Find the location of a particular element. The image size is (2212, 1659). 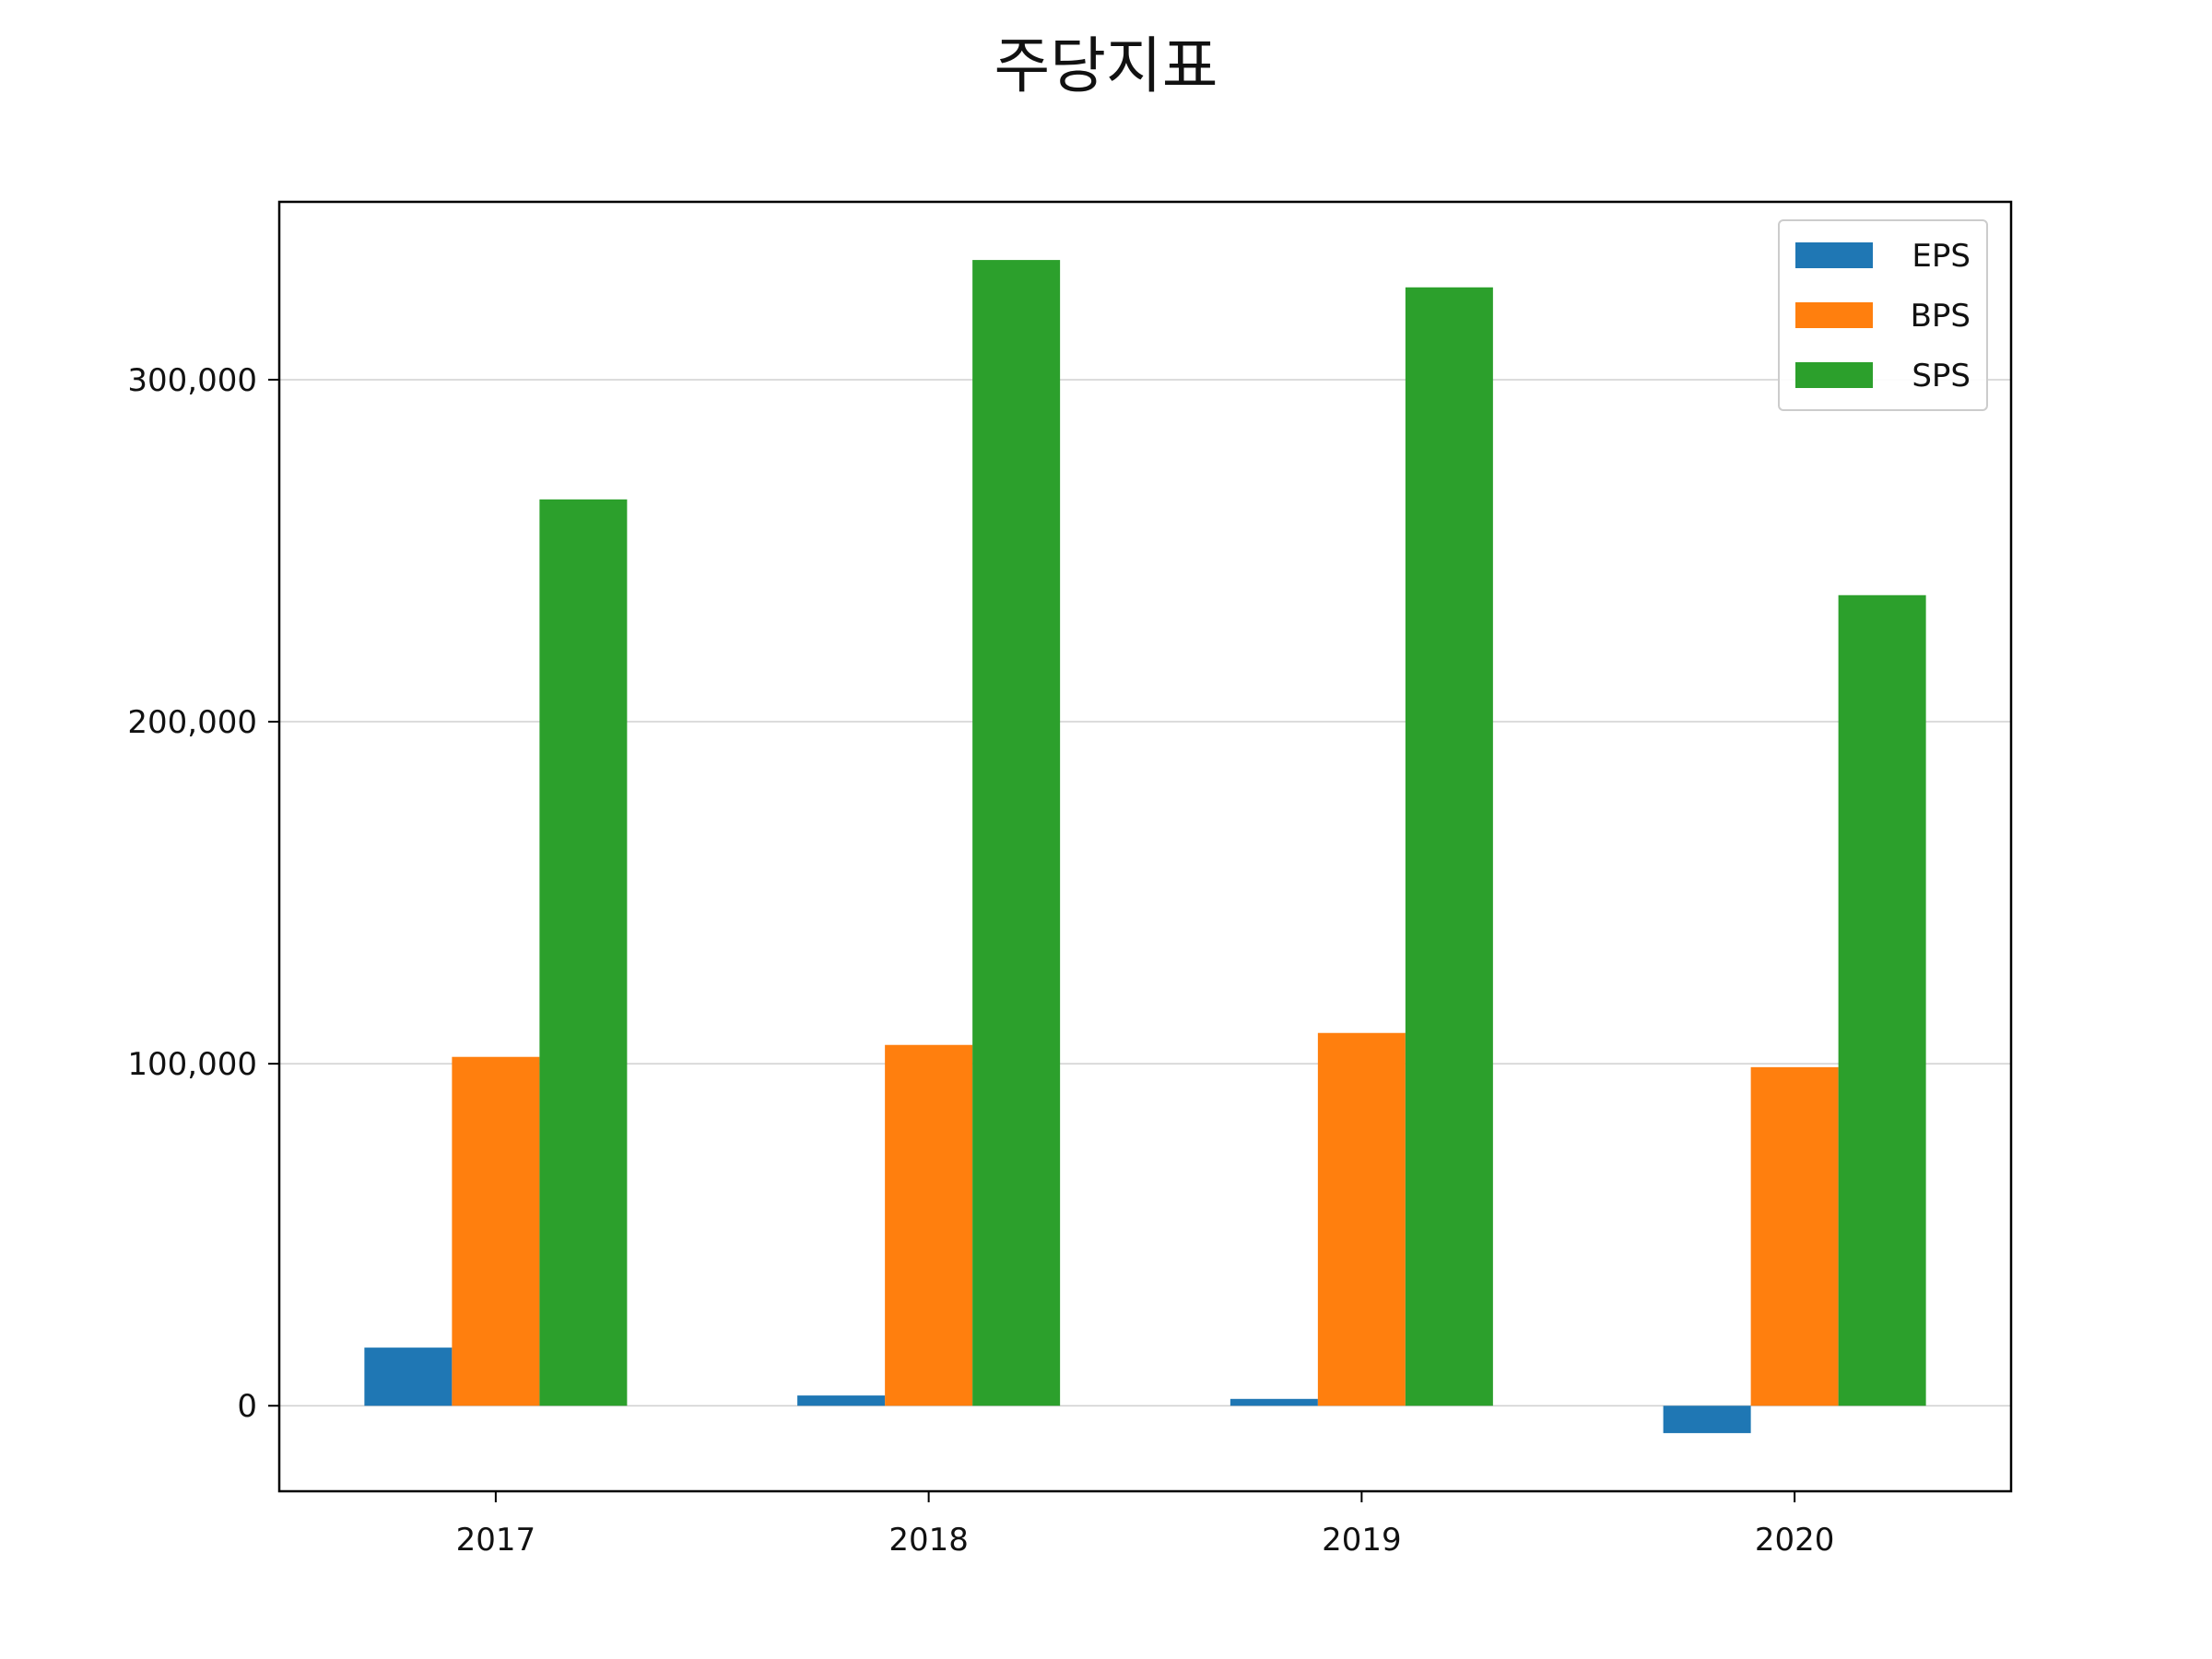

legend-swatch-eps is located at coordinates (1834, 255).